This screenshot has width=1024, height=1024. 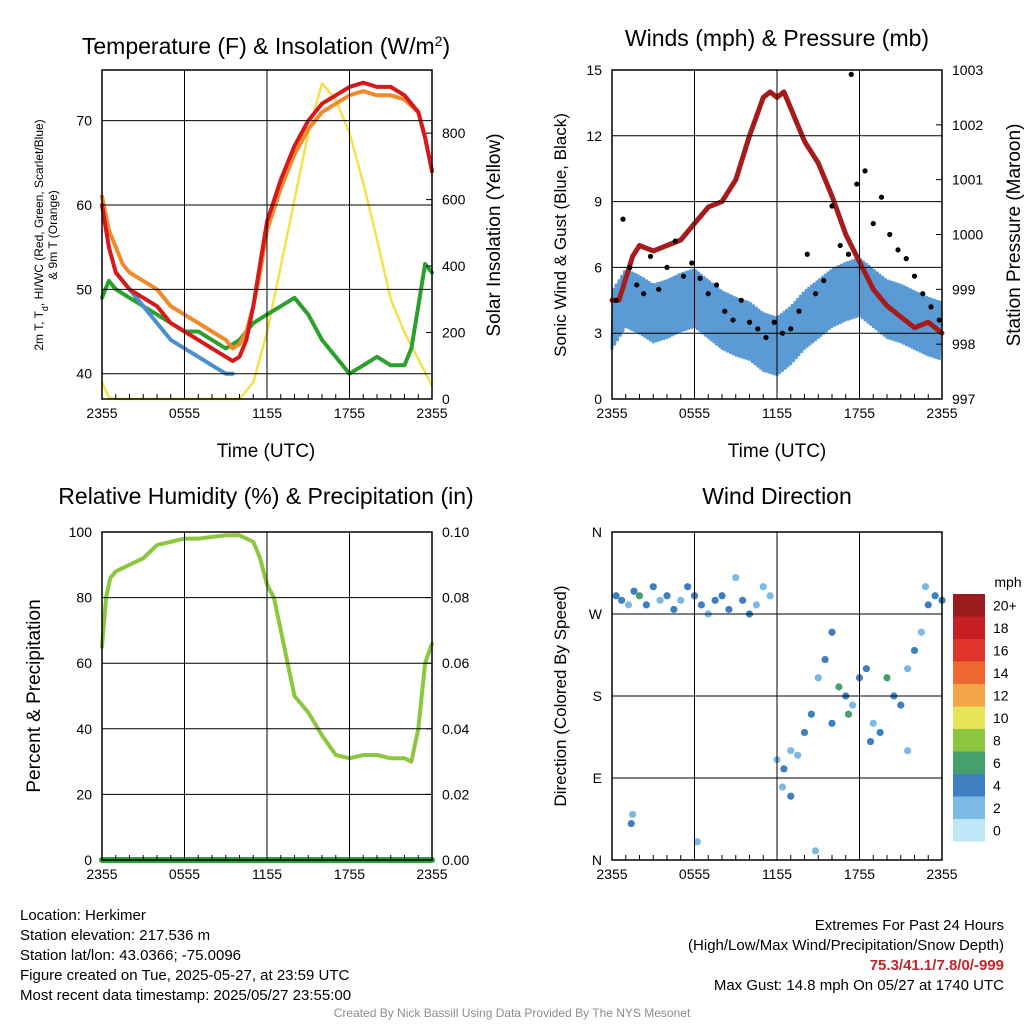 What do you see at coordinates (941, 874) in the screenshot?
I see `dir-xtick-2355: 2355` at bounding box center [941, 874].